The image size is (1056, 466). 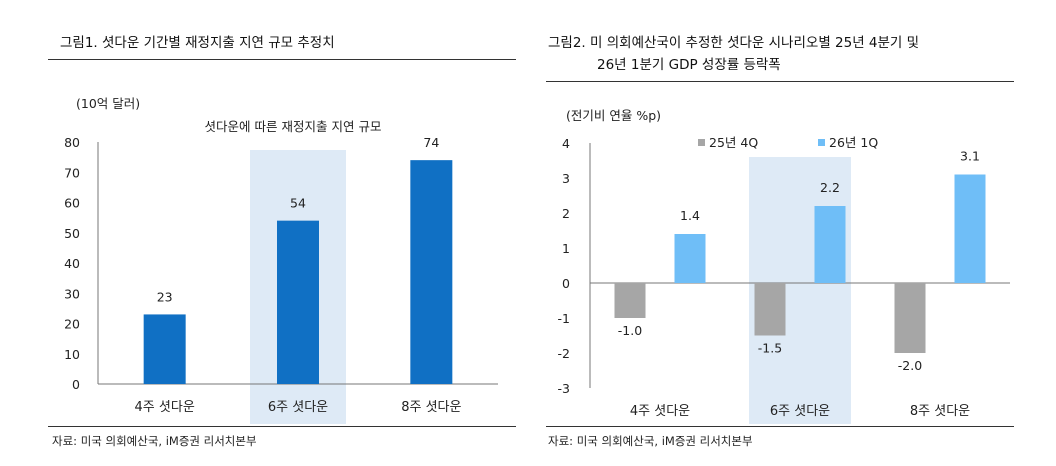 What do you see at coordinates (154, 441) in the screenshot?
I see `figure-1-source: 자료: 미국 의회예산국, iM증권 리서치본부` at bounding box center [154, 441].